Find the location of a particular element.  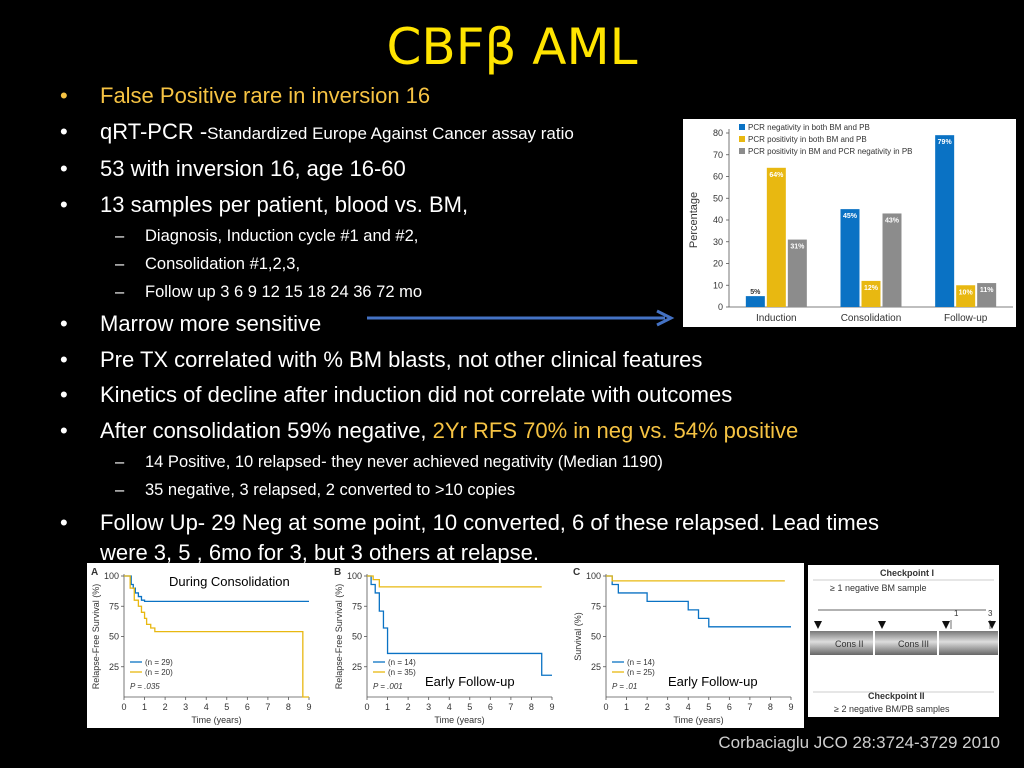

bar-label: 64% is located at coordinates (776, 175).